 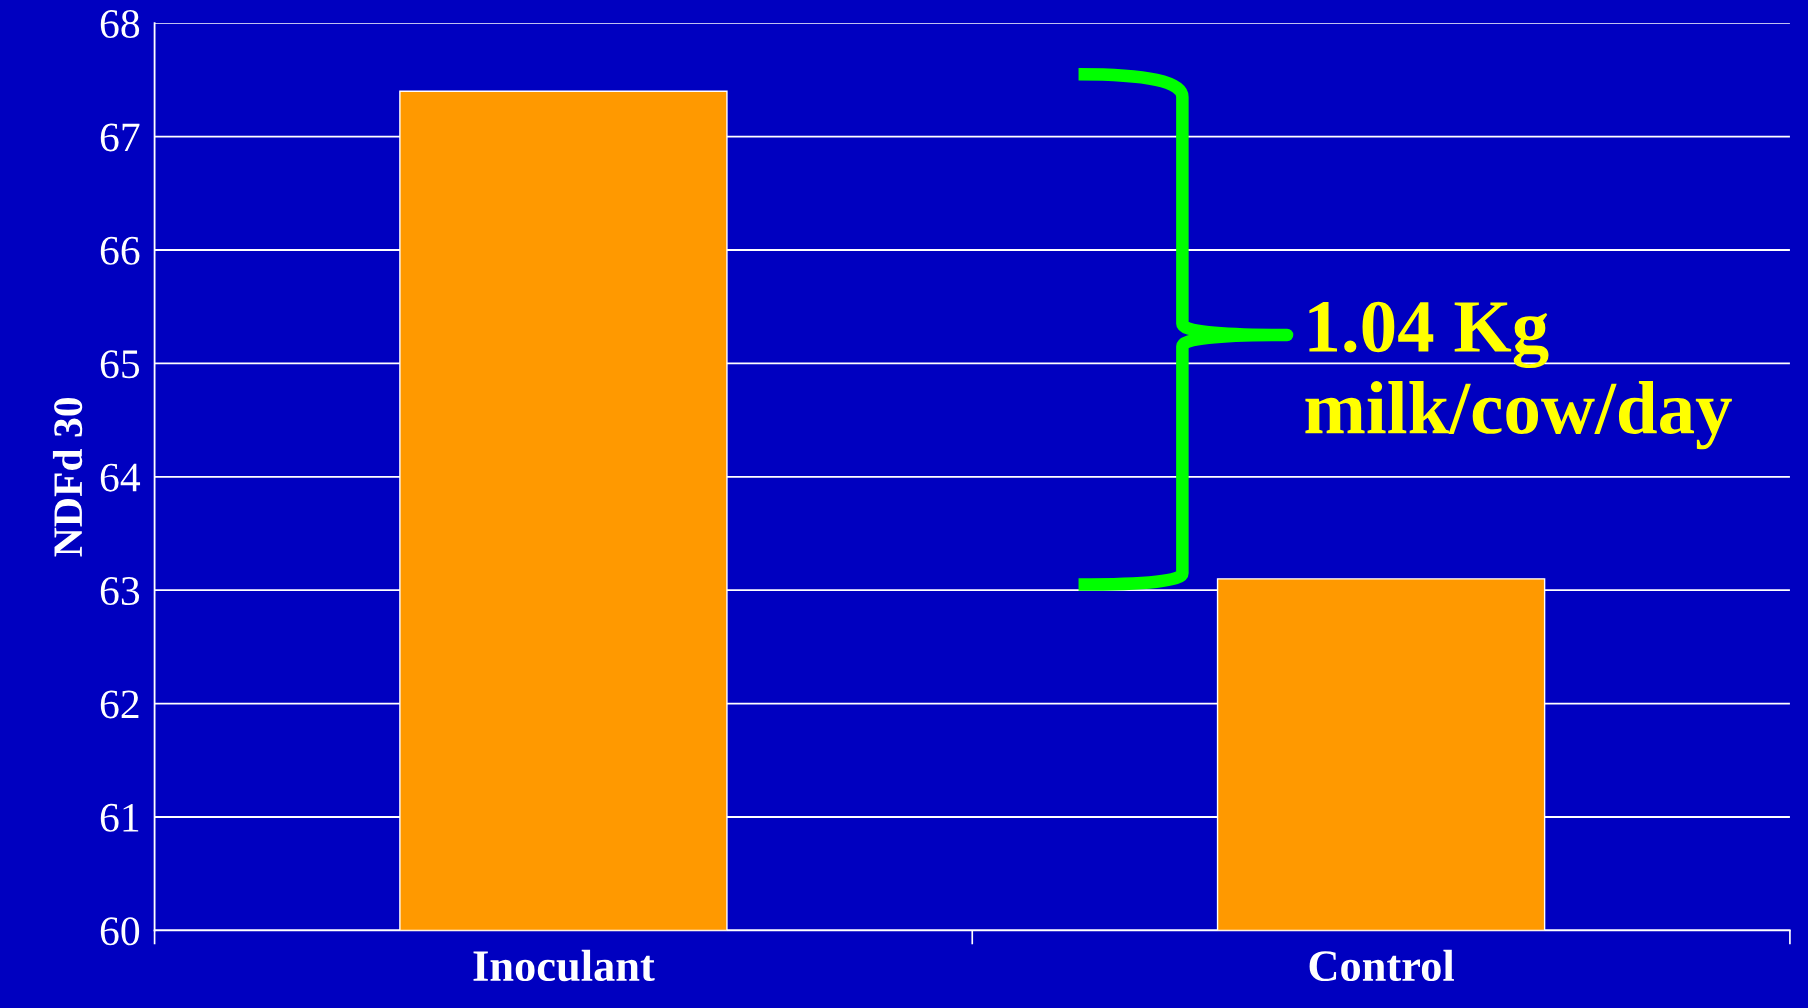 What do you see at coordinates (1518, 375) in the screenshot?
I see `annotation: 1.04 Kg milk/cow/day` at bounding box center [1518, 375].